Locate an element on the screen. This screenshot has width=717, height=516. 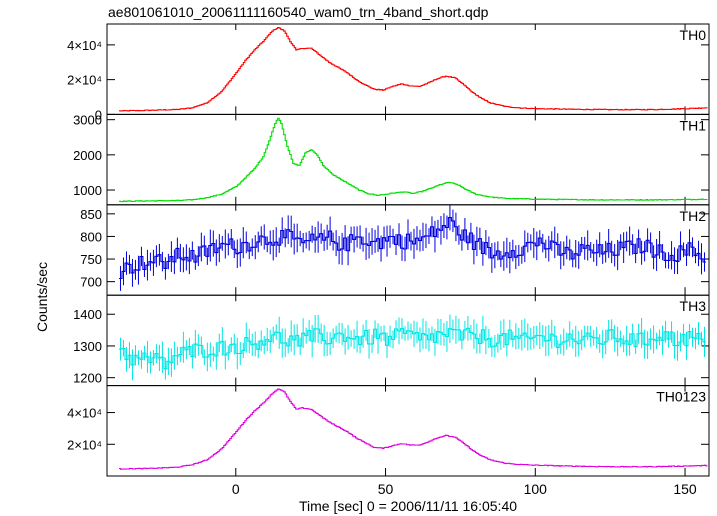
series-th0 is located at coordinates (413, 69).